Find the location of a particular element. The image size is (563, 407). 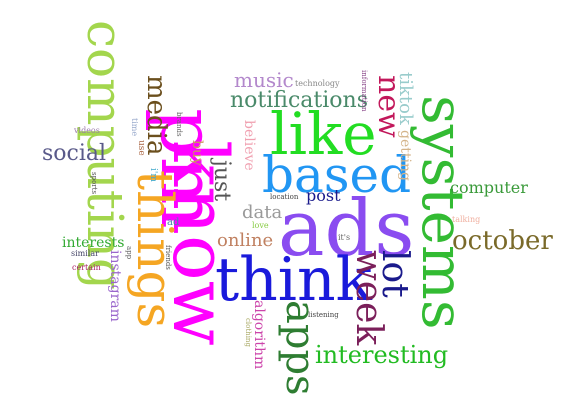

word-listening: listening is located at coordinates (323, 315).